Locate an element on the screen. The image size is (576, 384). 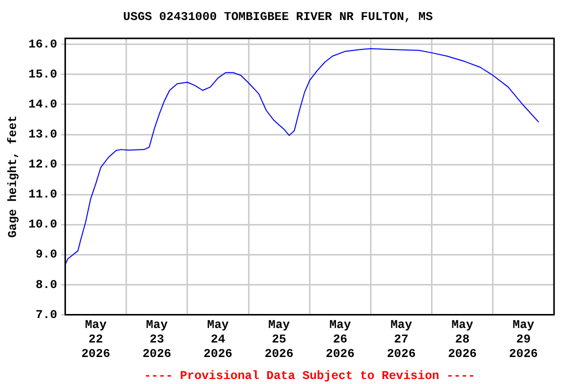
x-tick-label: May 25 2026 is located at coordinates (279, 339).